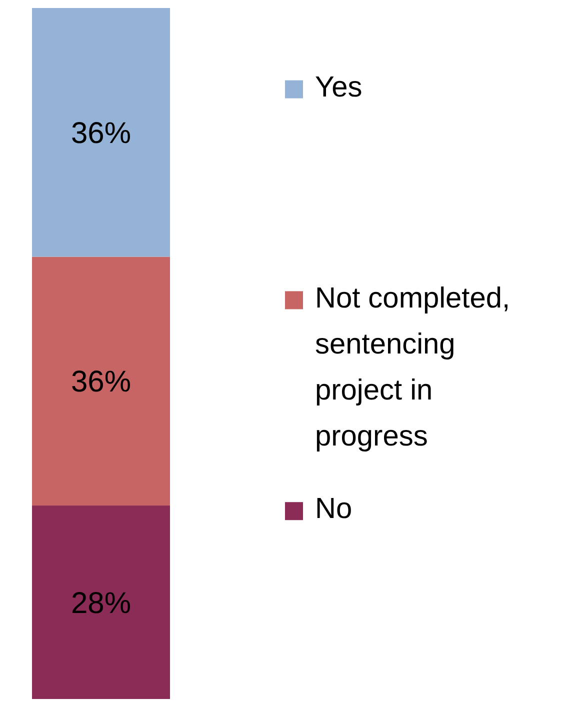 This screenshot has height=703, width=575. What do you see at coordinates (333, 509) in the screenshot?
I see `legend-label: No` at bounding box center [333, 509].